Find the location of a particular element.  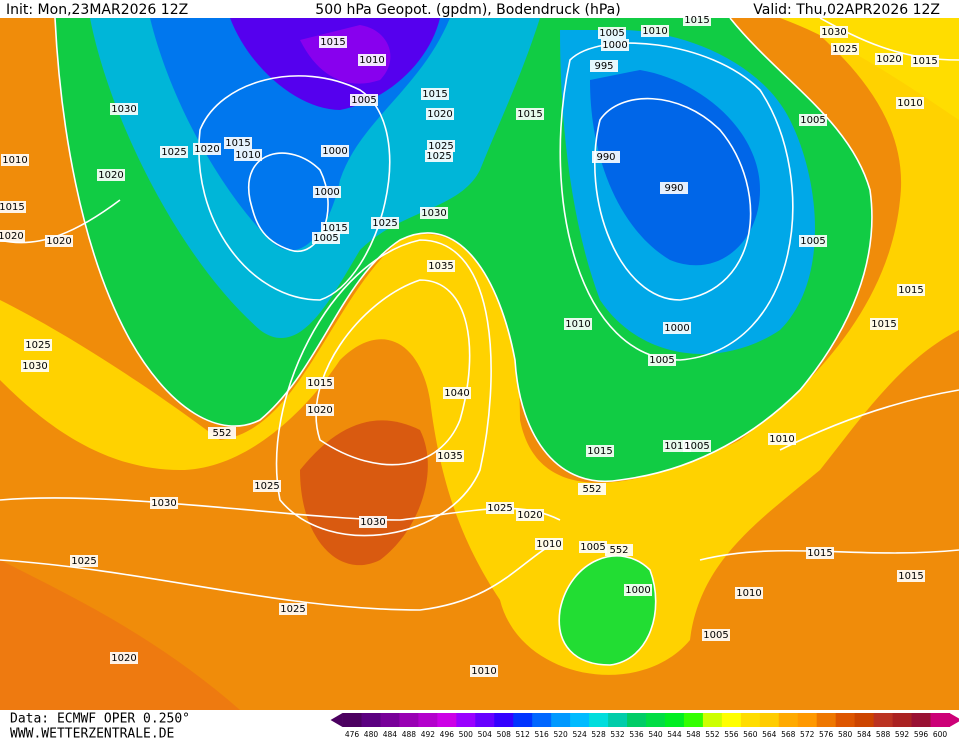

colorbar-label: 564 is located at coordinates (769, 734).